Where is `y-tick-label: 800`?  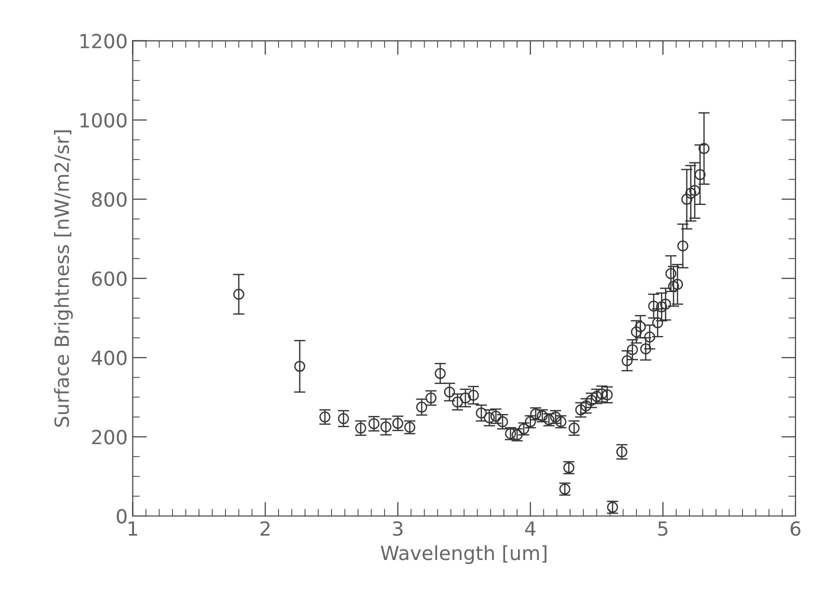
y-tick-label: 800 is located at coordinates (109, 199).